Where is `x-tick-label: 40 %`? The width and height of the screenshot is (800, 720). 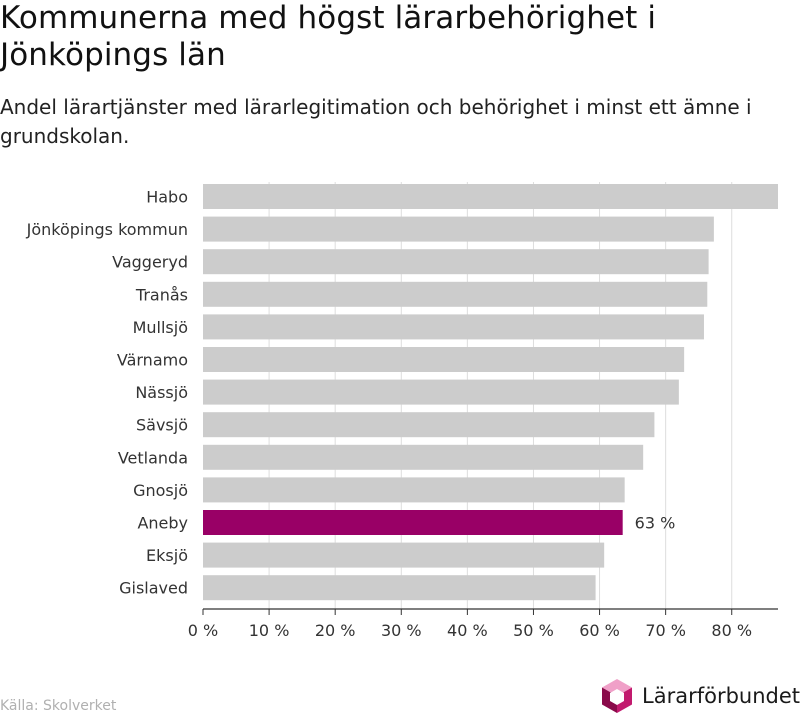
x-tick-label: 40 % is located at coordinates (467, 630).